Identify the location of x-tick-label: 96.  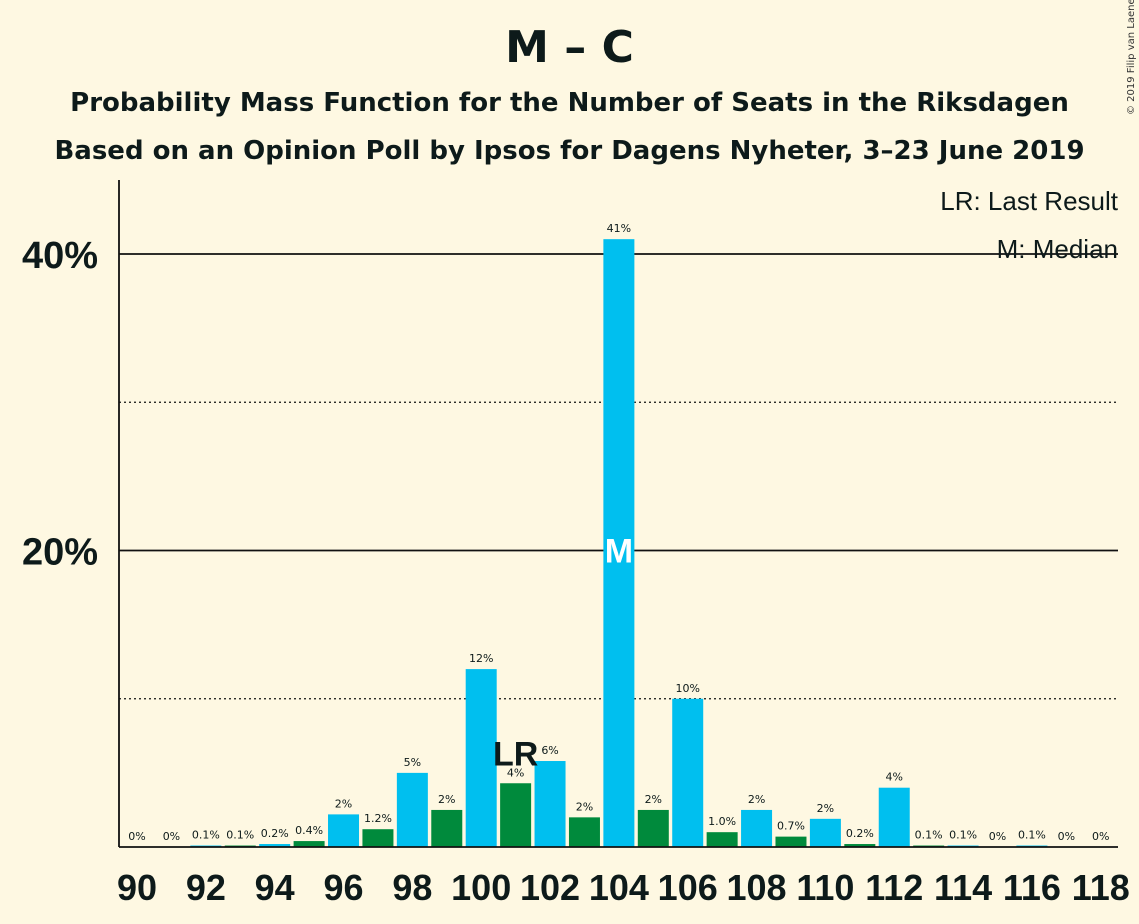
(343, 887).